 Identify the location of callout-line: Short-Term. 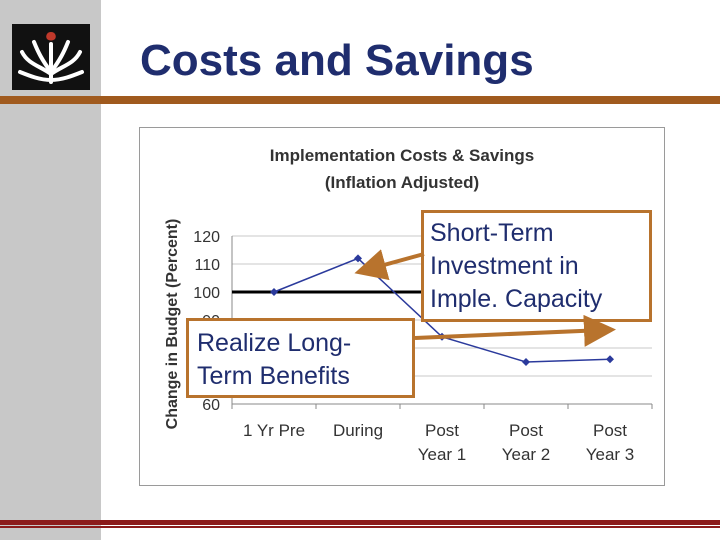
(492, 233).